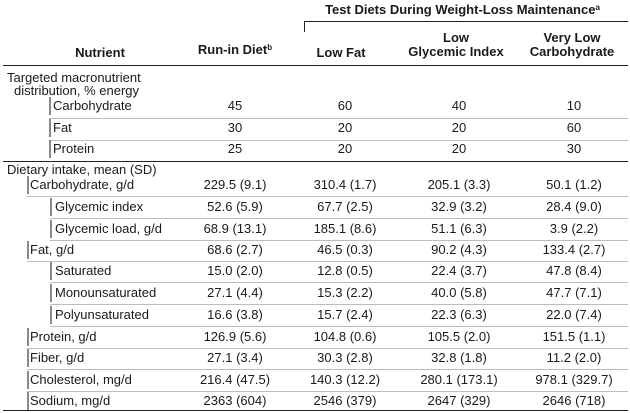 The width and height of the screenshot is (630, 413). I want to click on col-header-lowfat: Low Fat, so click(341, 52).